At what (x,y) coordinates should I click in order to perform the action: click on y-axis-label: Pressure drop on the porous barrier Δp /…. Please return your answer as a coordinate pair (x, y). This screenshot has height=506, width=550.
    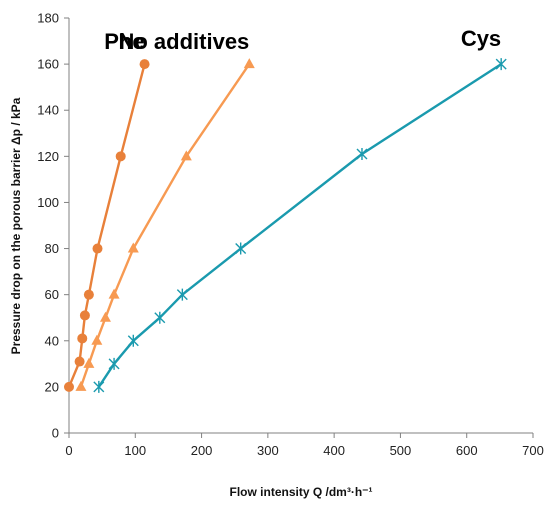
    Looking at the image, I should click on (16, 225).